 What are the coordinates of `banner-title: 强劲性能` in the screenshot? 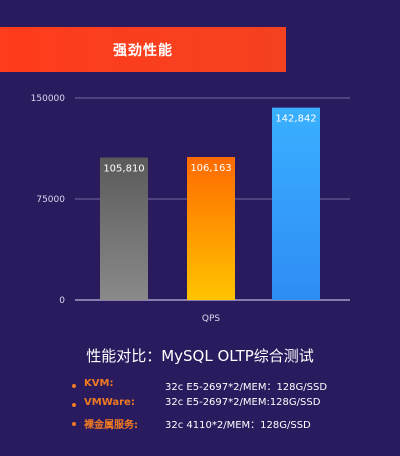 It's located at (143, 50).